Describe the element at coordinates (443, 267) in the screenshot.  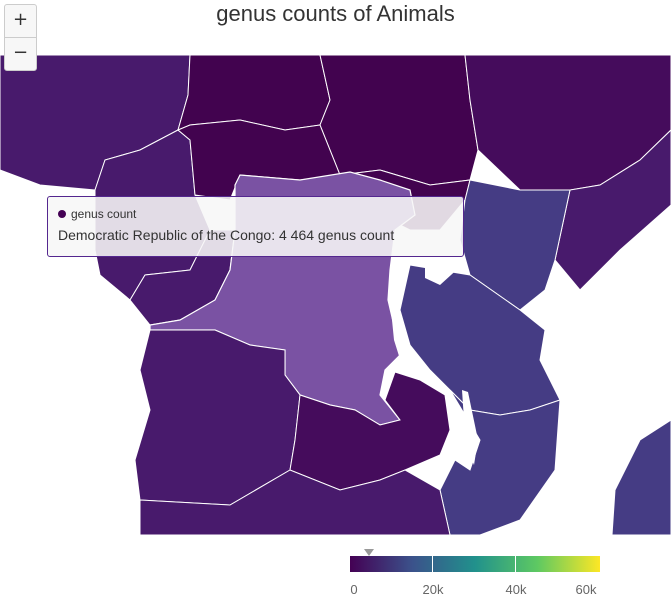
I see `lake-victoria` at that location.